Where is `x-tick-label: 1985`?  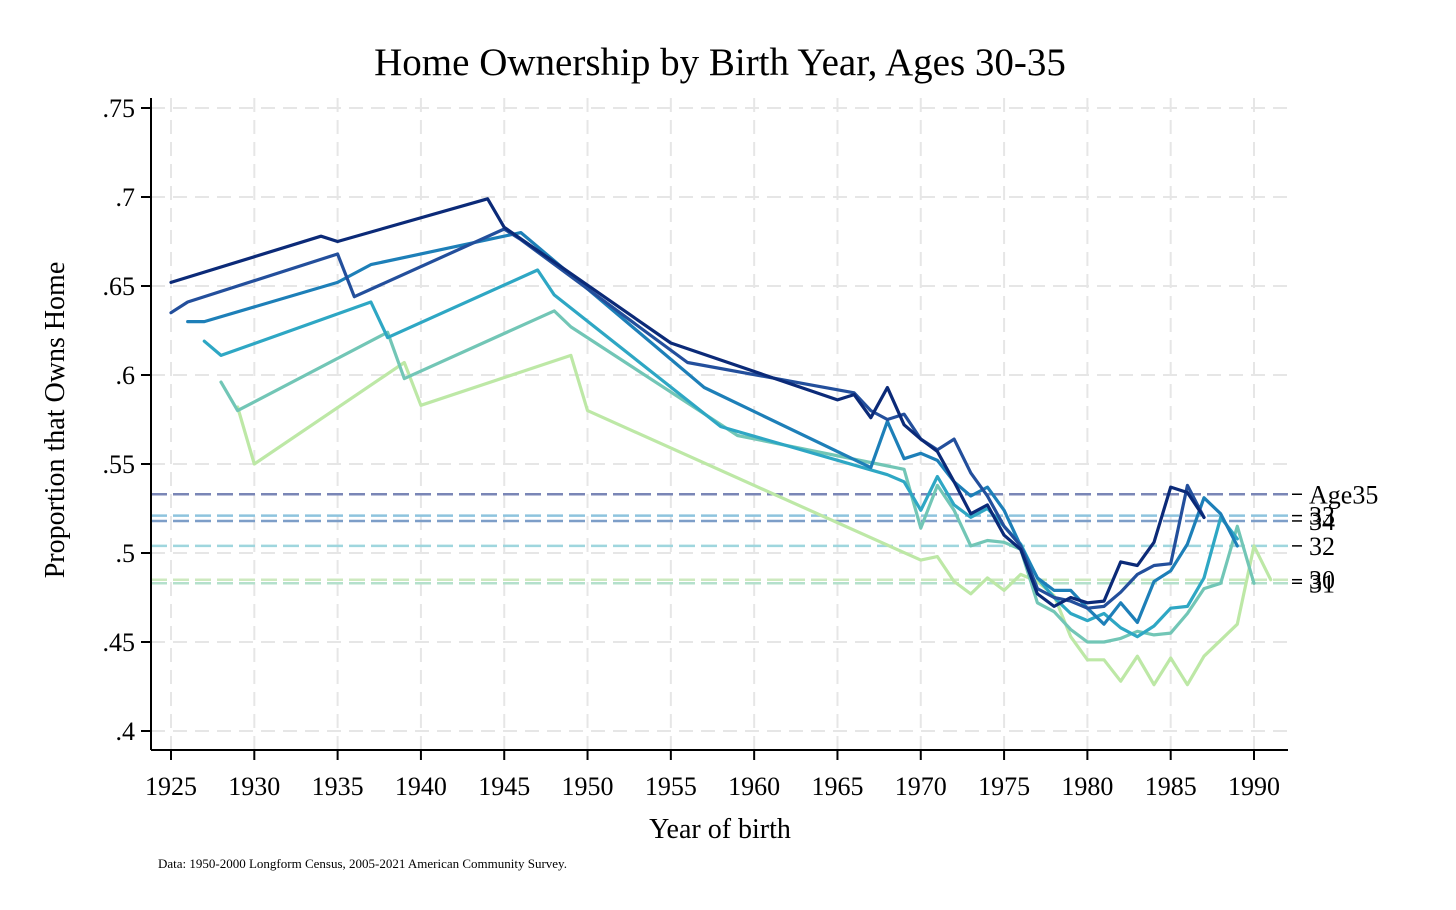 x-tick-label: 1985 is located at coordinates (1171, 786).